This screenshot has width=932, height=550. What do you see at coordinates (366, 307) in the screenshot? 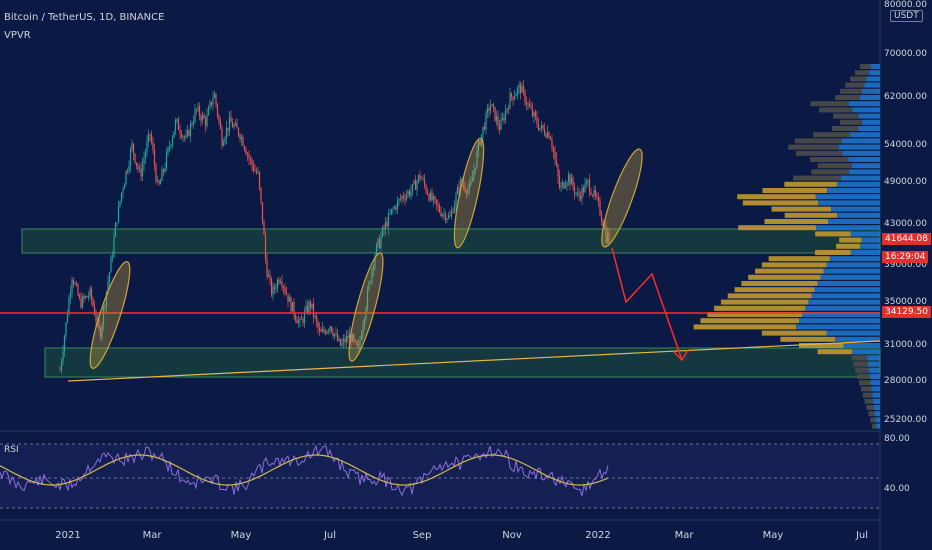
I see `highlight-ellipse` at bounding box center [366, 307].